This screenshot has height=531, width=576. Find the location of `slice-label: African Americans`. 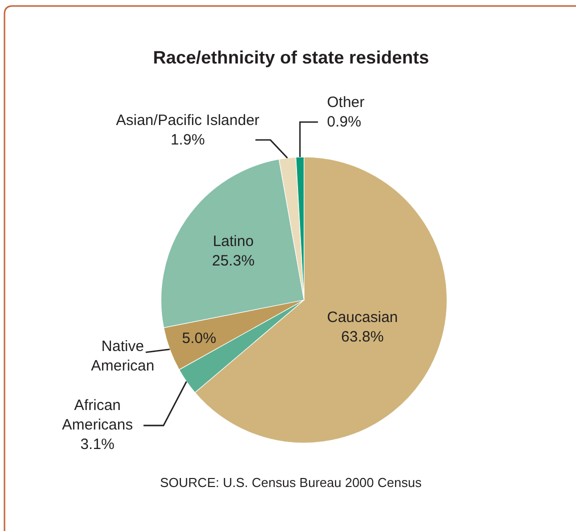

slice-label: African Americans is located at coordinates (97, 415).